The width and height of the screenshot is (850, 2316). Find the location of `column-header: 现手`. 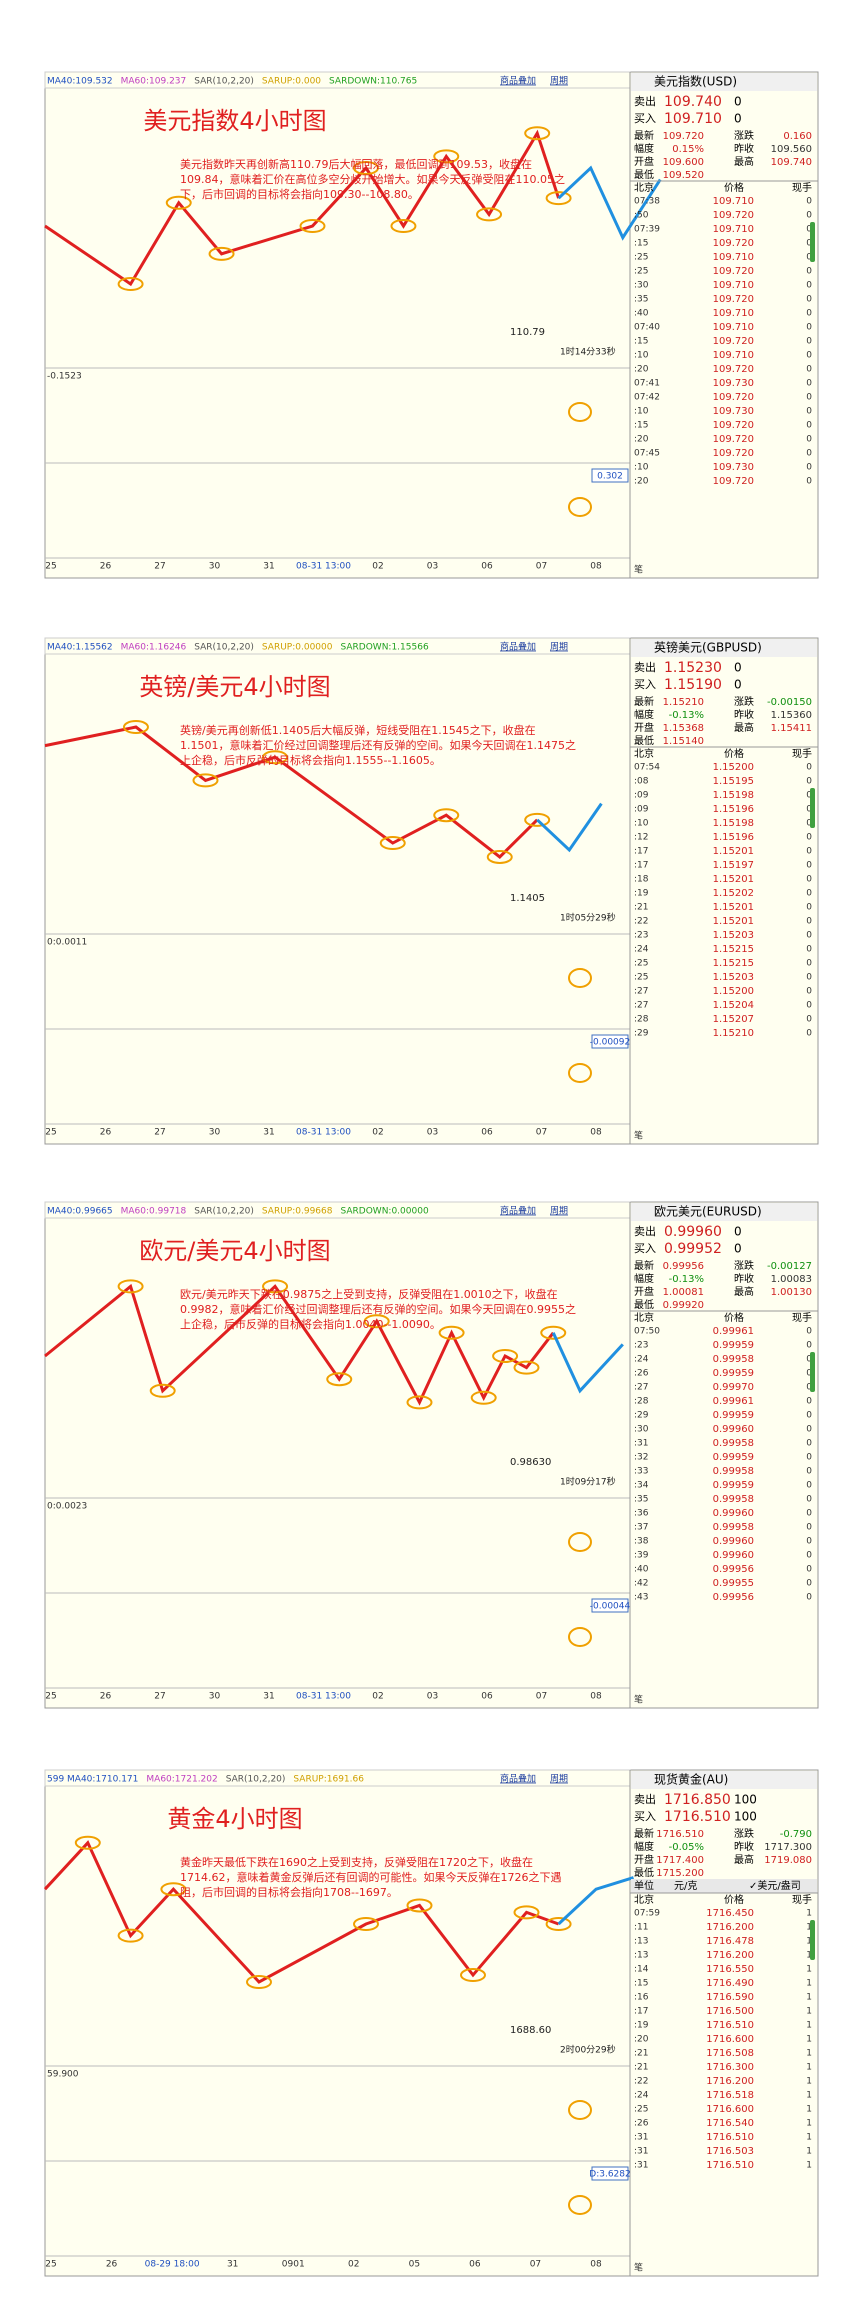

column-header: 现手 is located at coordinates (802, 1317).